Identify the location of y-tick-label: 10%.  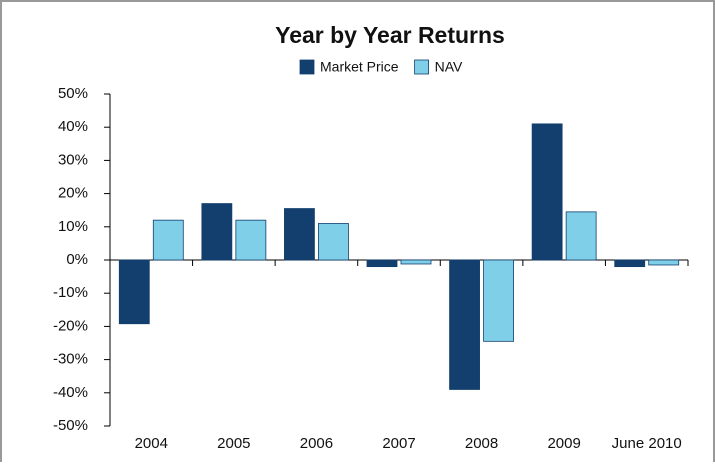
(73, 226).